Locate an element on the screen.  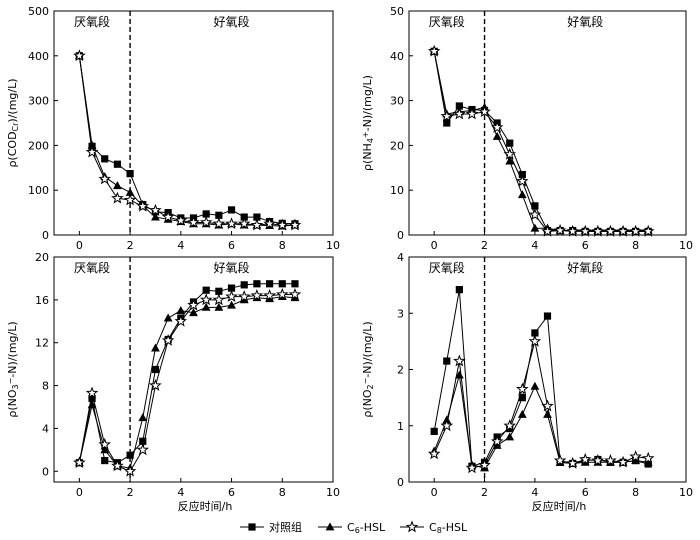
y-tick-label: 30 is located at coordinates (397, 101).